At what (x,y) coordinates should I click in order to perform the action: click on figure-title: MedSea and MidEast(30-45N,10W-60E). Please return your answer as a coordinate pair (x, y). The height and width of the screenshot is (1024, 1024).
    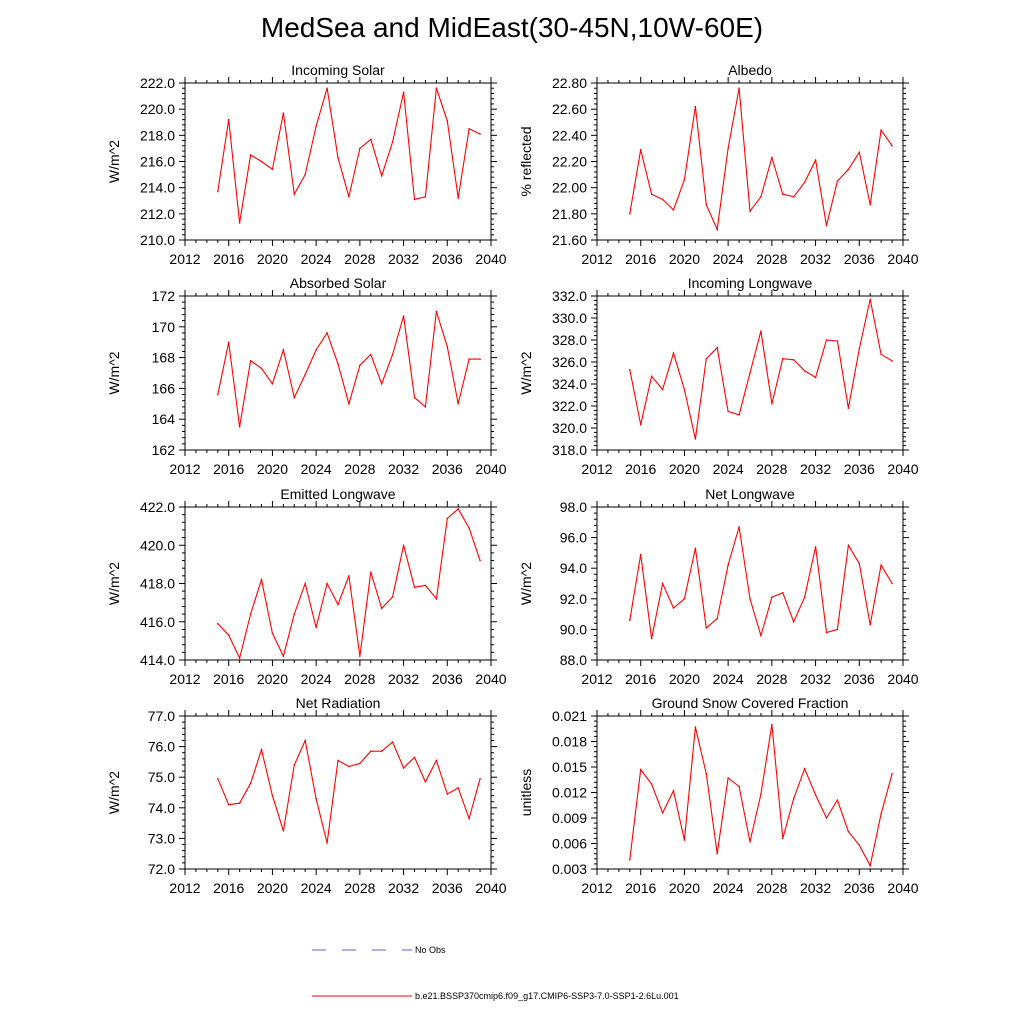
    Looking at the image, I should click on (512, 27).